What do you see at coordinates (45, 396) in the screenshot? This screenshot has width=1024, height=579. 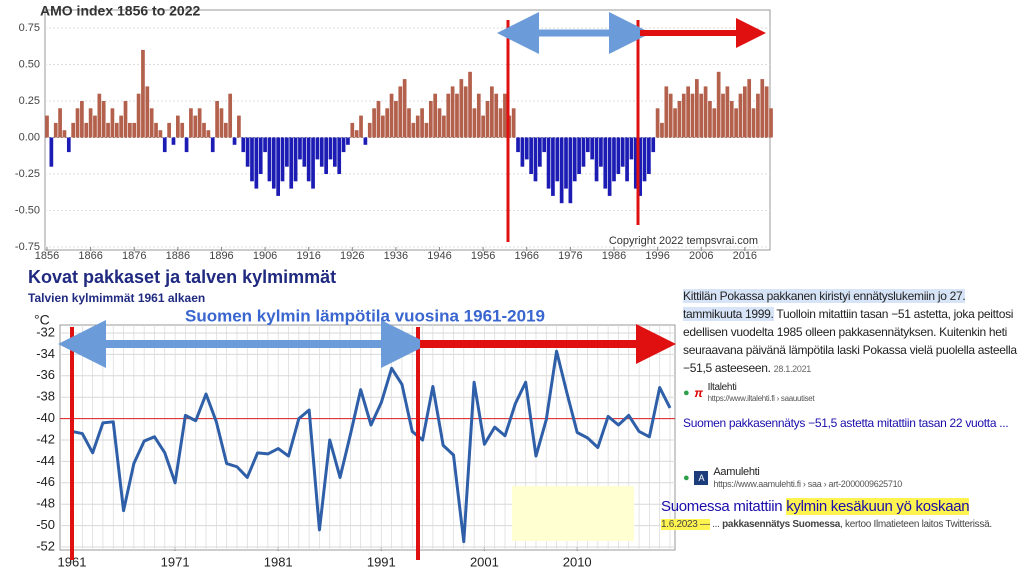 I see `y-tick-label: -38` at bounding box center [45, 396].